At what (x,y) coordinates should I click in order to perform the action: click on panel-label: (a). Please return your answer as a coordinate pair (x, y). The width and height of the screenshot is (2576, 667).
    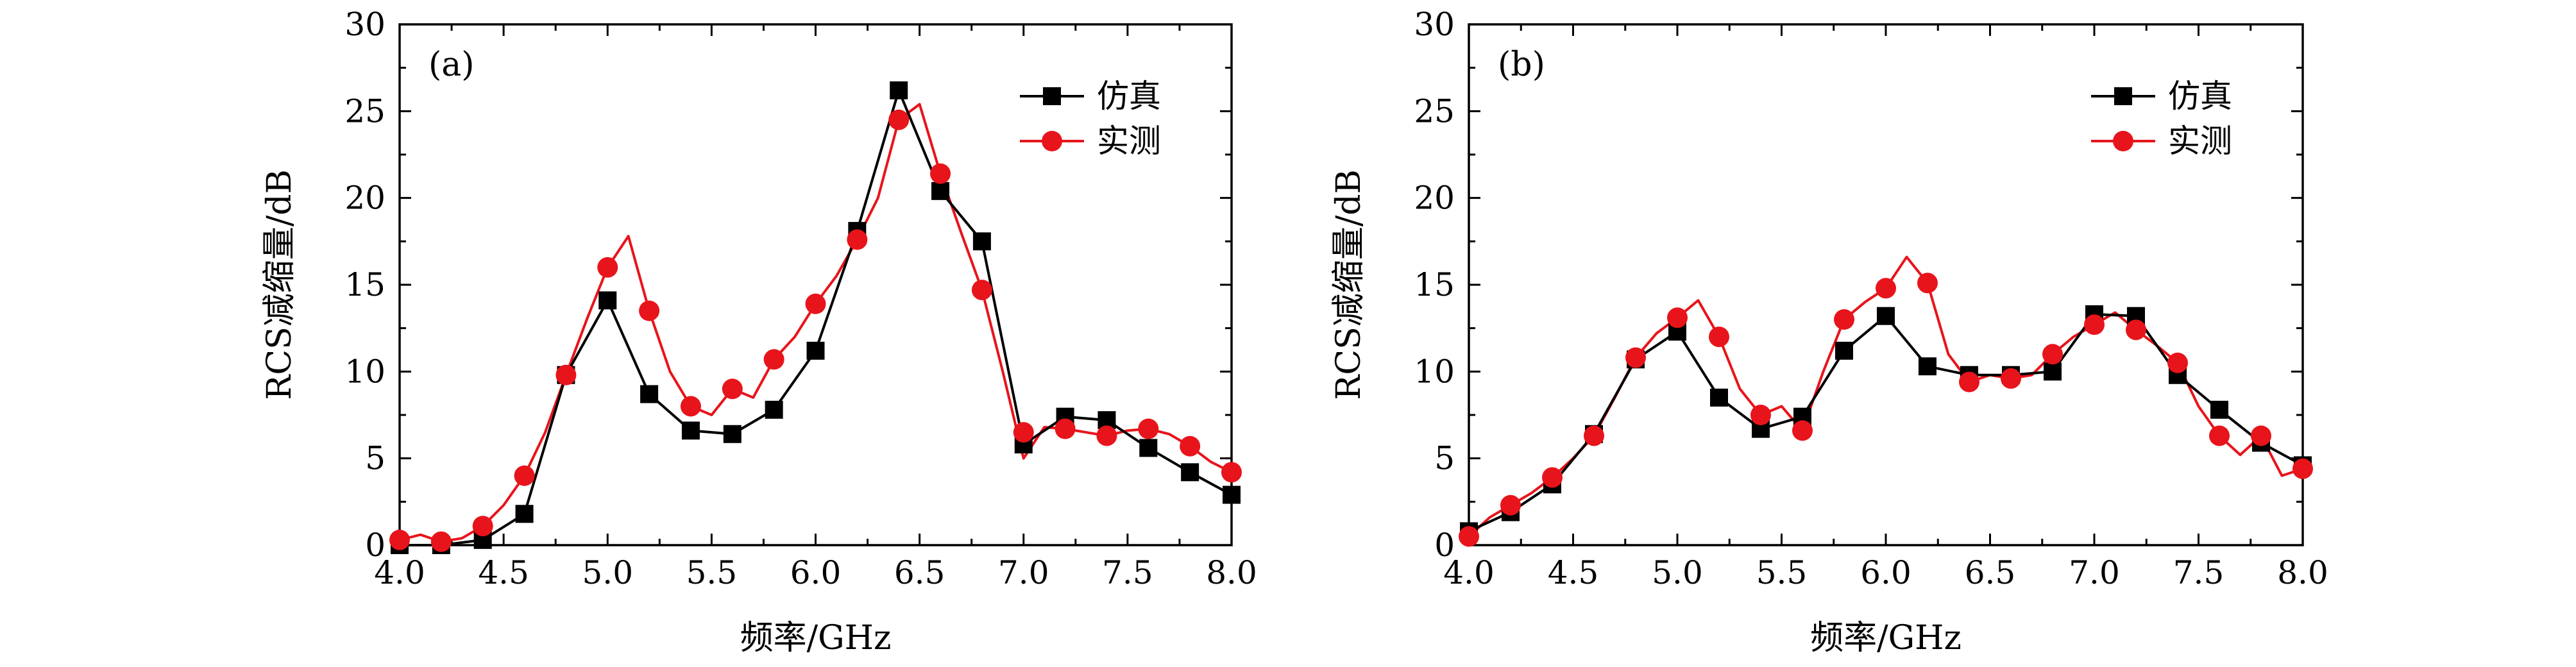
    Looking at the image, I should click on (451, 65).